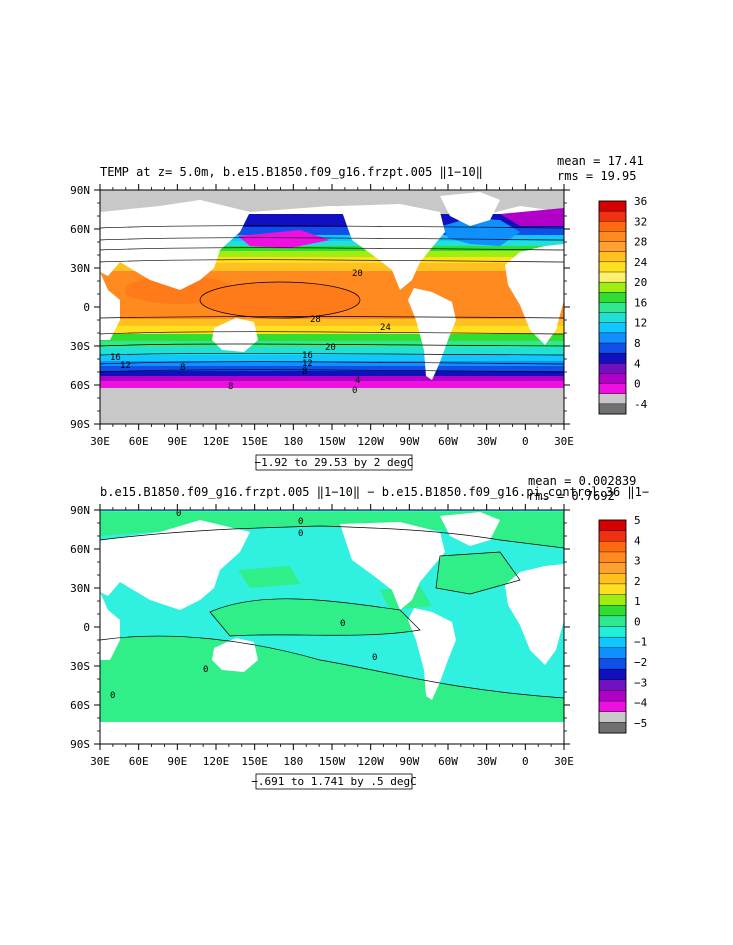  Describe the element at coordinates (432, 654) in the screenshot. I see `south-america` at that location.